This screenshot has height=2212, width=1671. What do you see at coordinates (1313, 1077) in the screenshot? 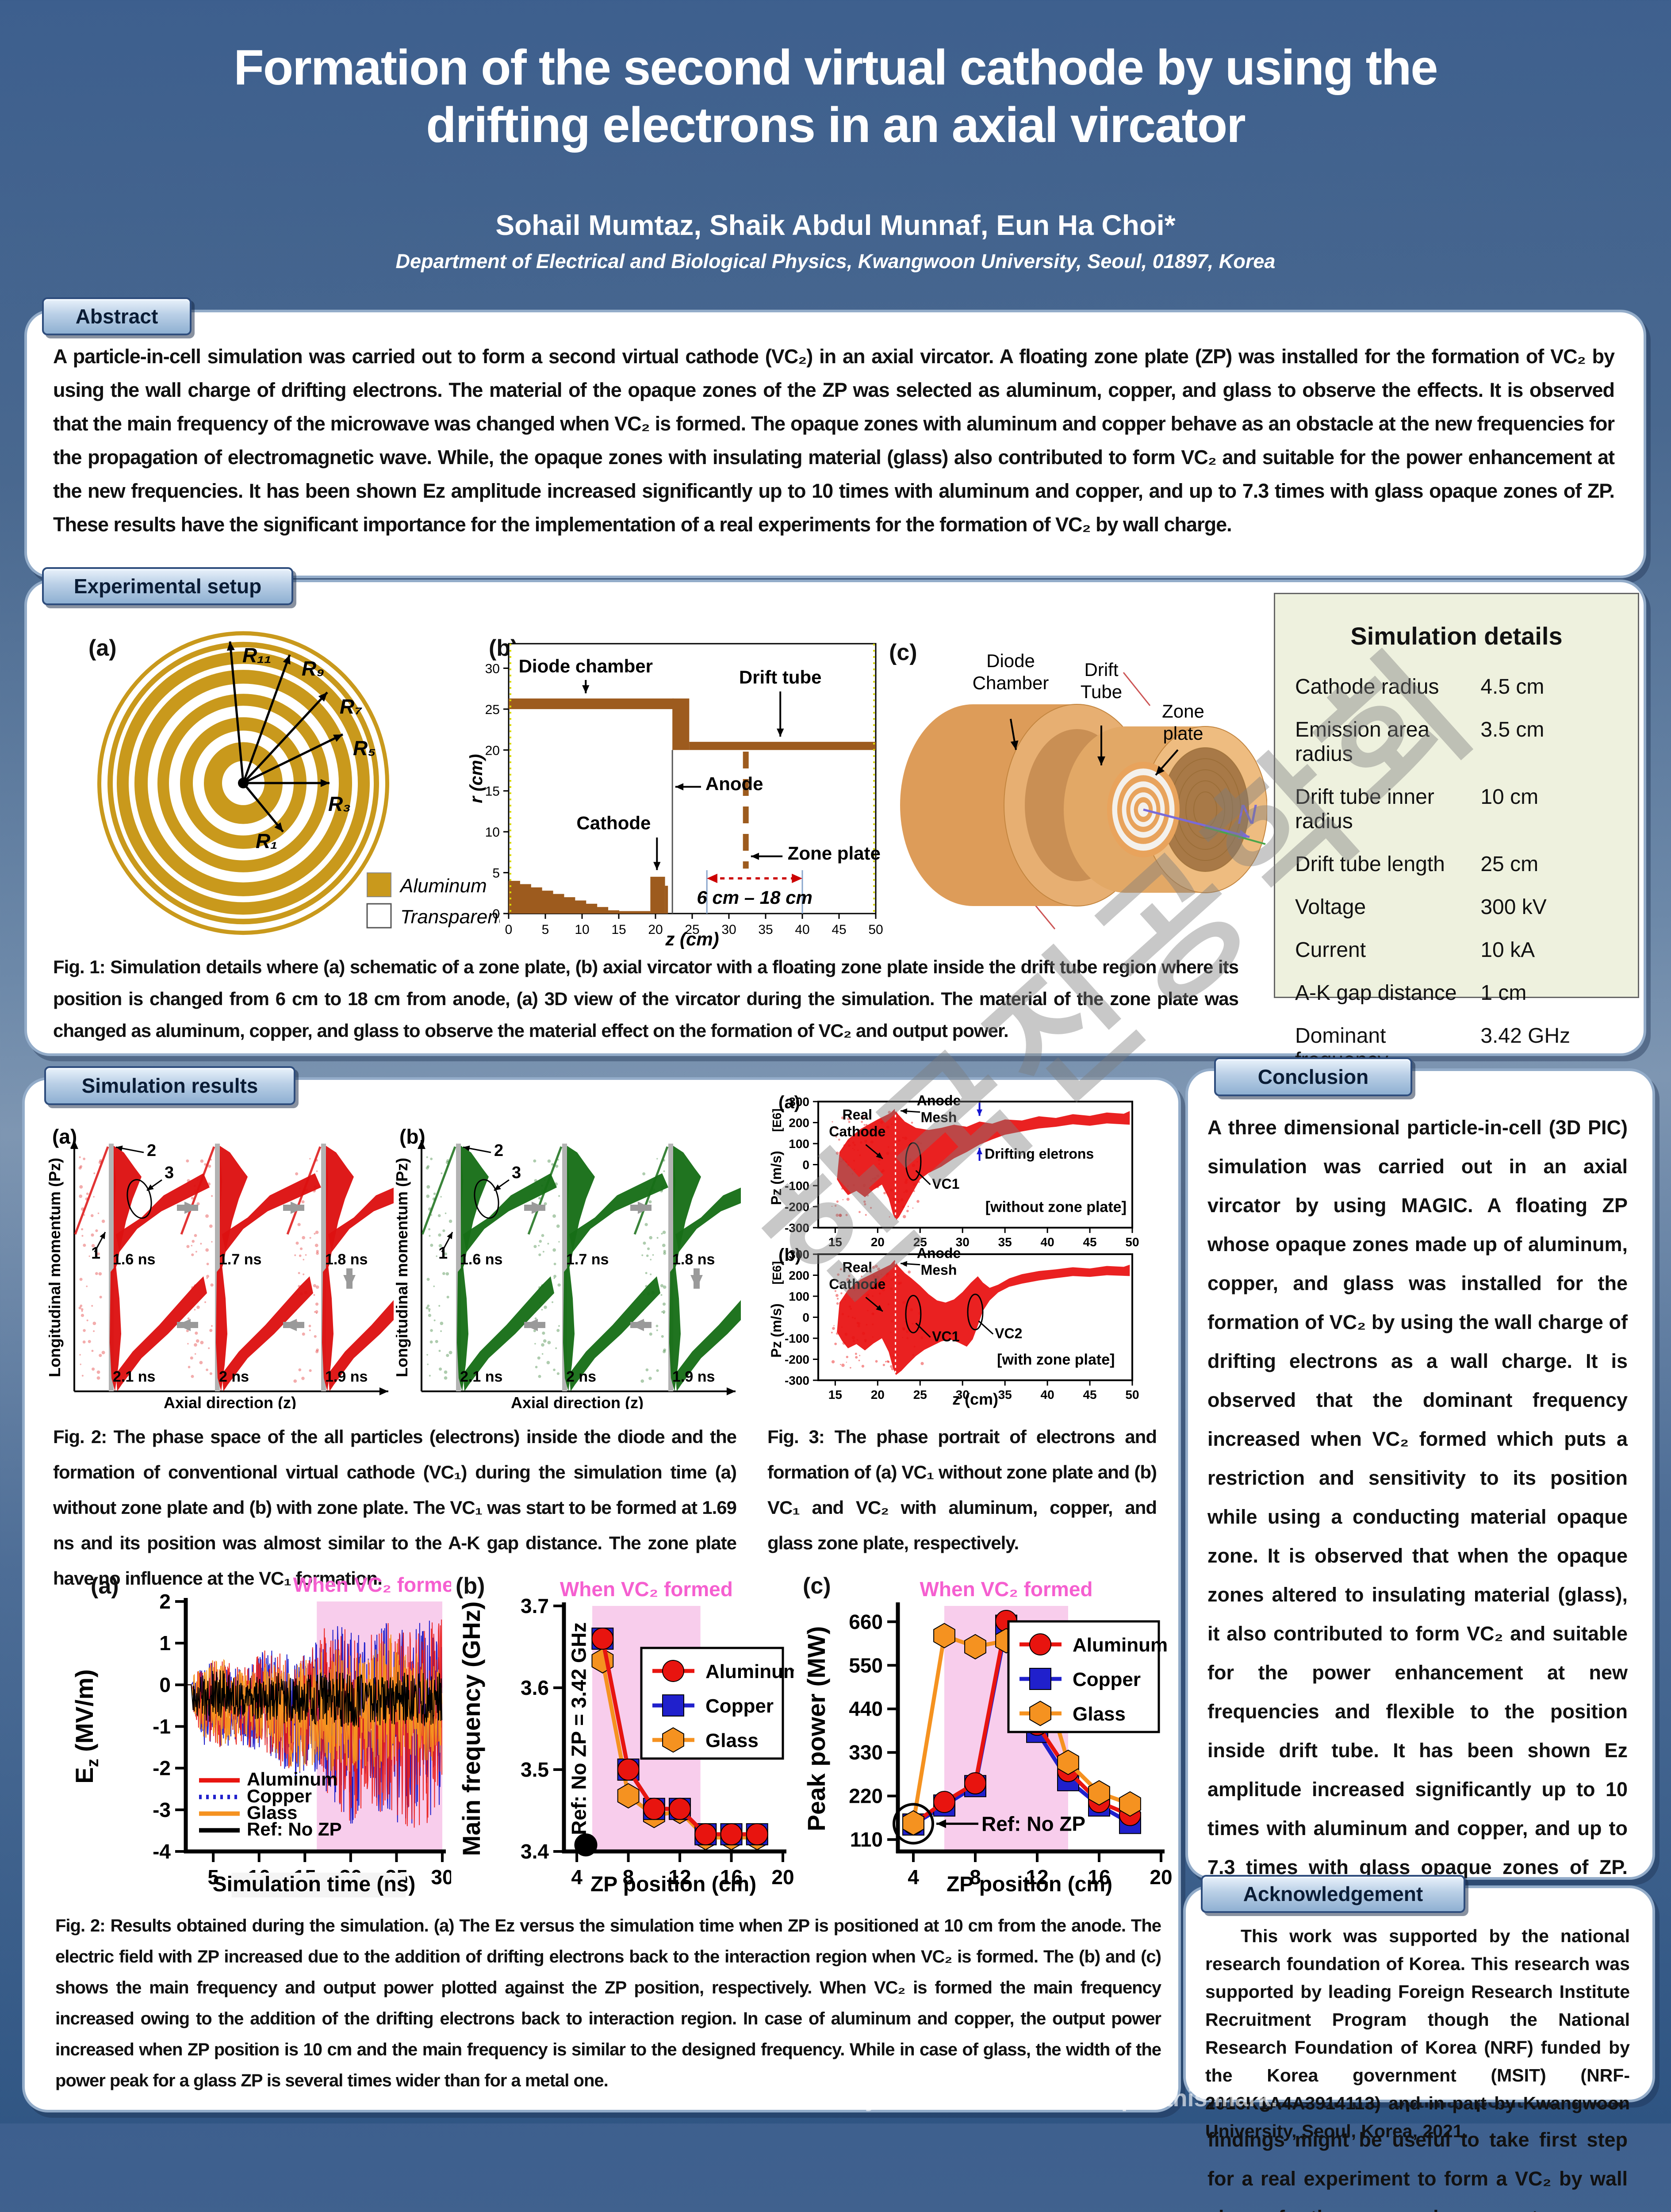
I see `conclusion-tab: Conclusion` at bounding box center [1313, 1077].